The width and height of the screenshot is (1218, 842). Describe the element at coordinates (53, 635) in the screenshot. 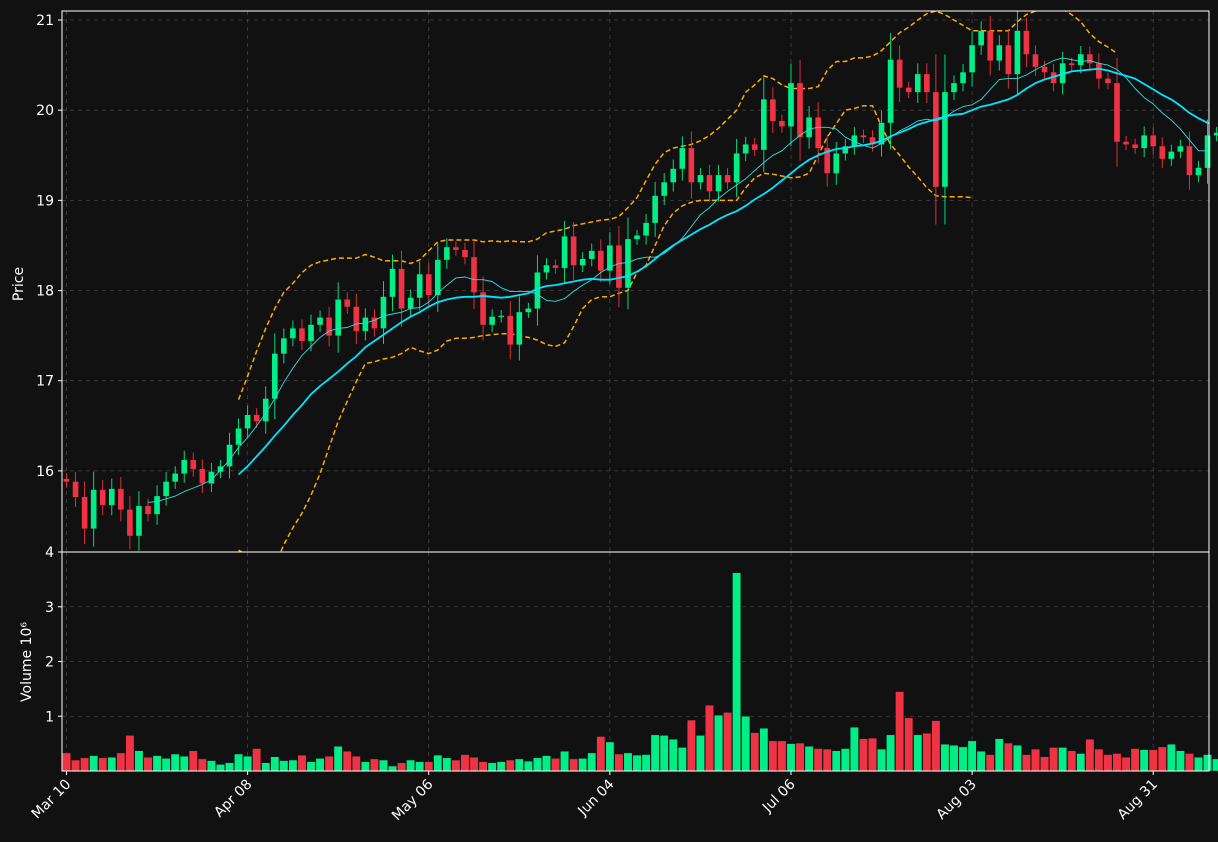

I see `volume-tick-labels: 1 2 3 4` at that location.